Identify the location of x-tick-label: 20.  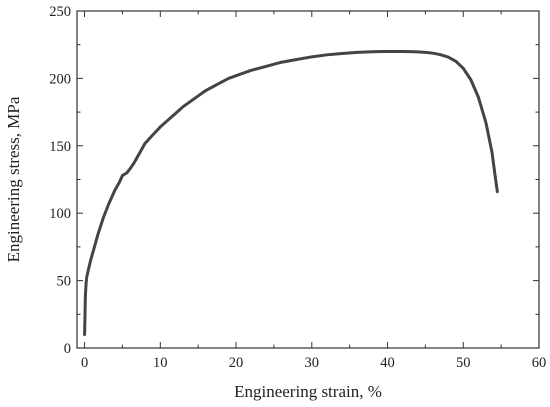
(236, 363).